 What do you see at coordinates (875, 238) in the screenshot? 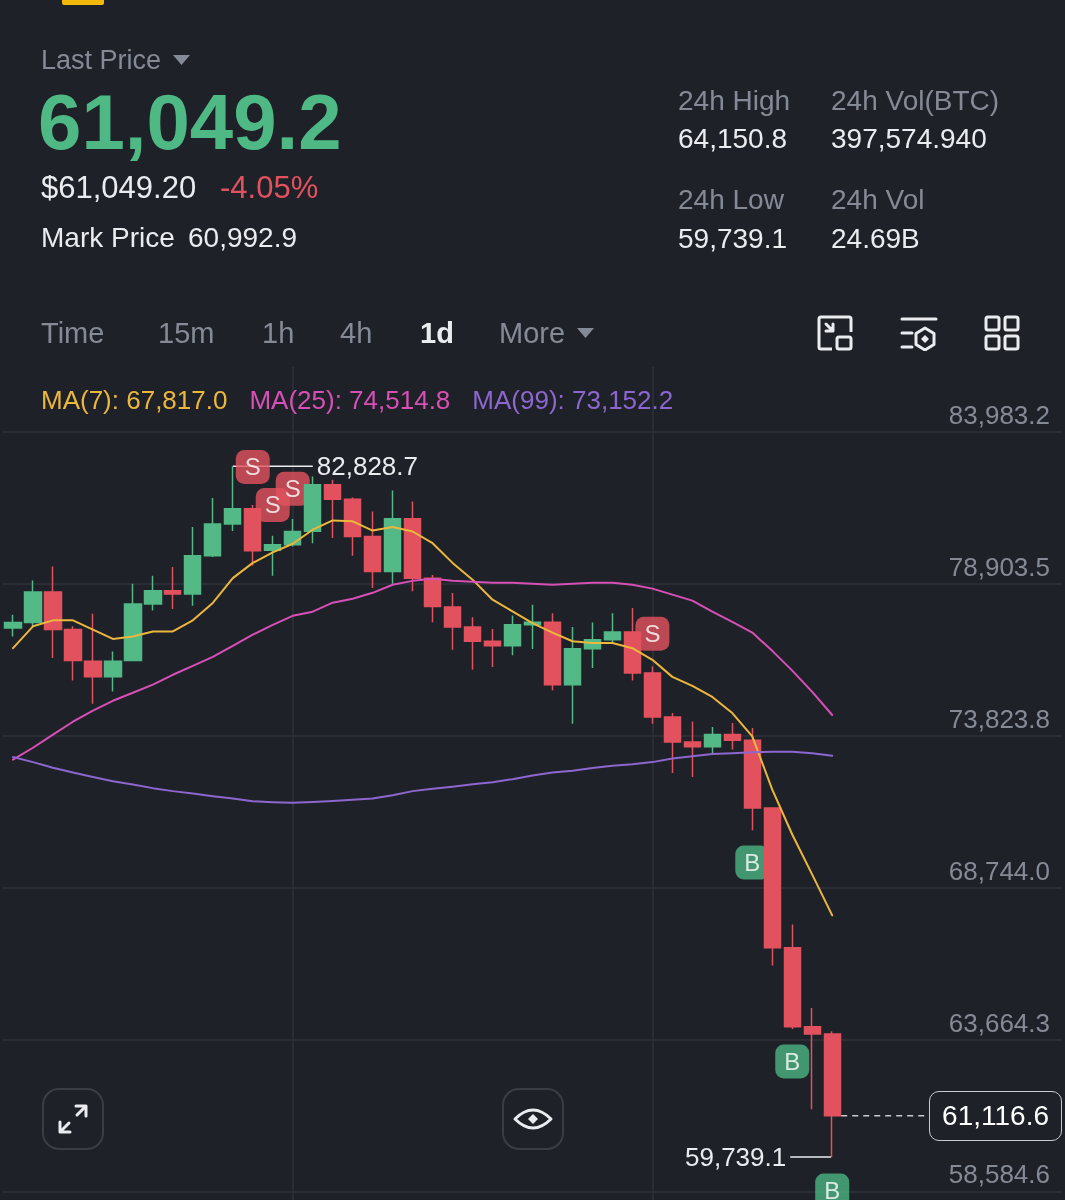
I see `text: 24.69B` at bounding box center [875, 238].